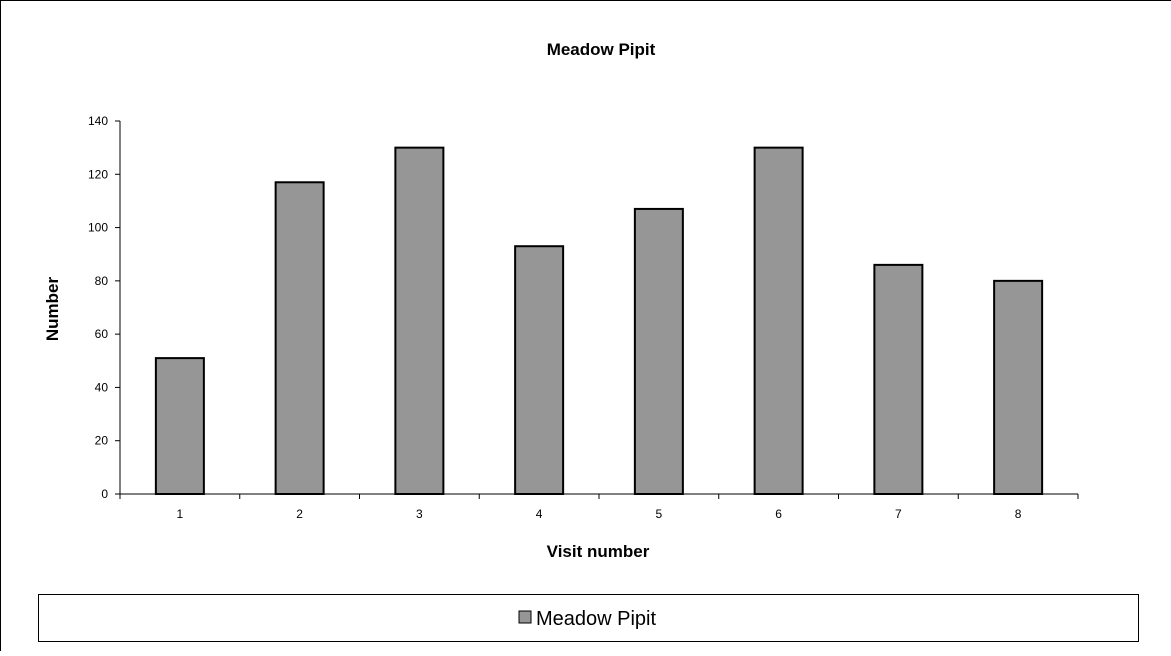  Describe the element at coordinates (539, 514) in the screenshot. I see `x-tick-label: 4` at that location.